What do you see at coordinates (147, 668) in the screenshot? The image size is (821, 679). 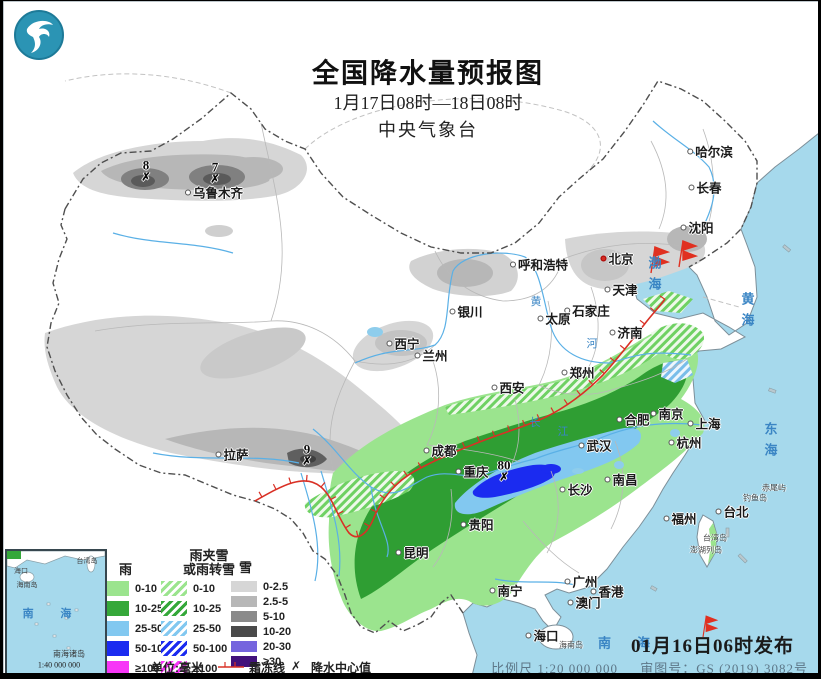 I see `legend-range-label: ≥100` at bounding box center [147, 668].